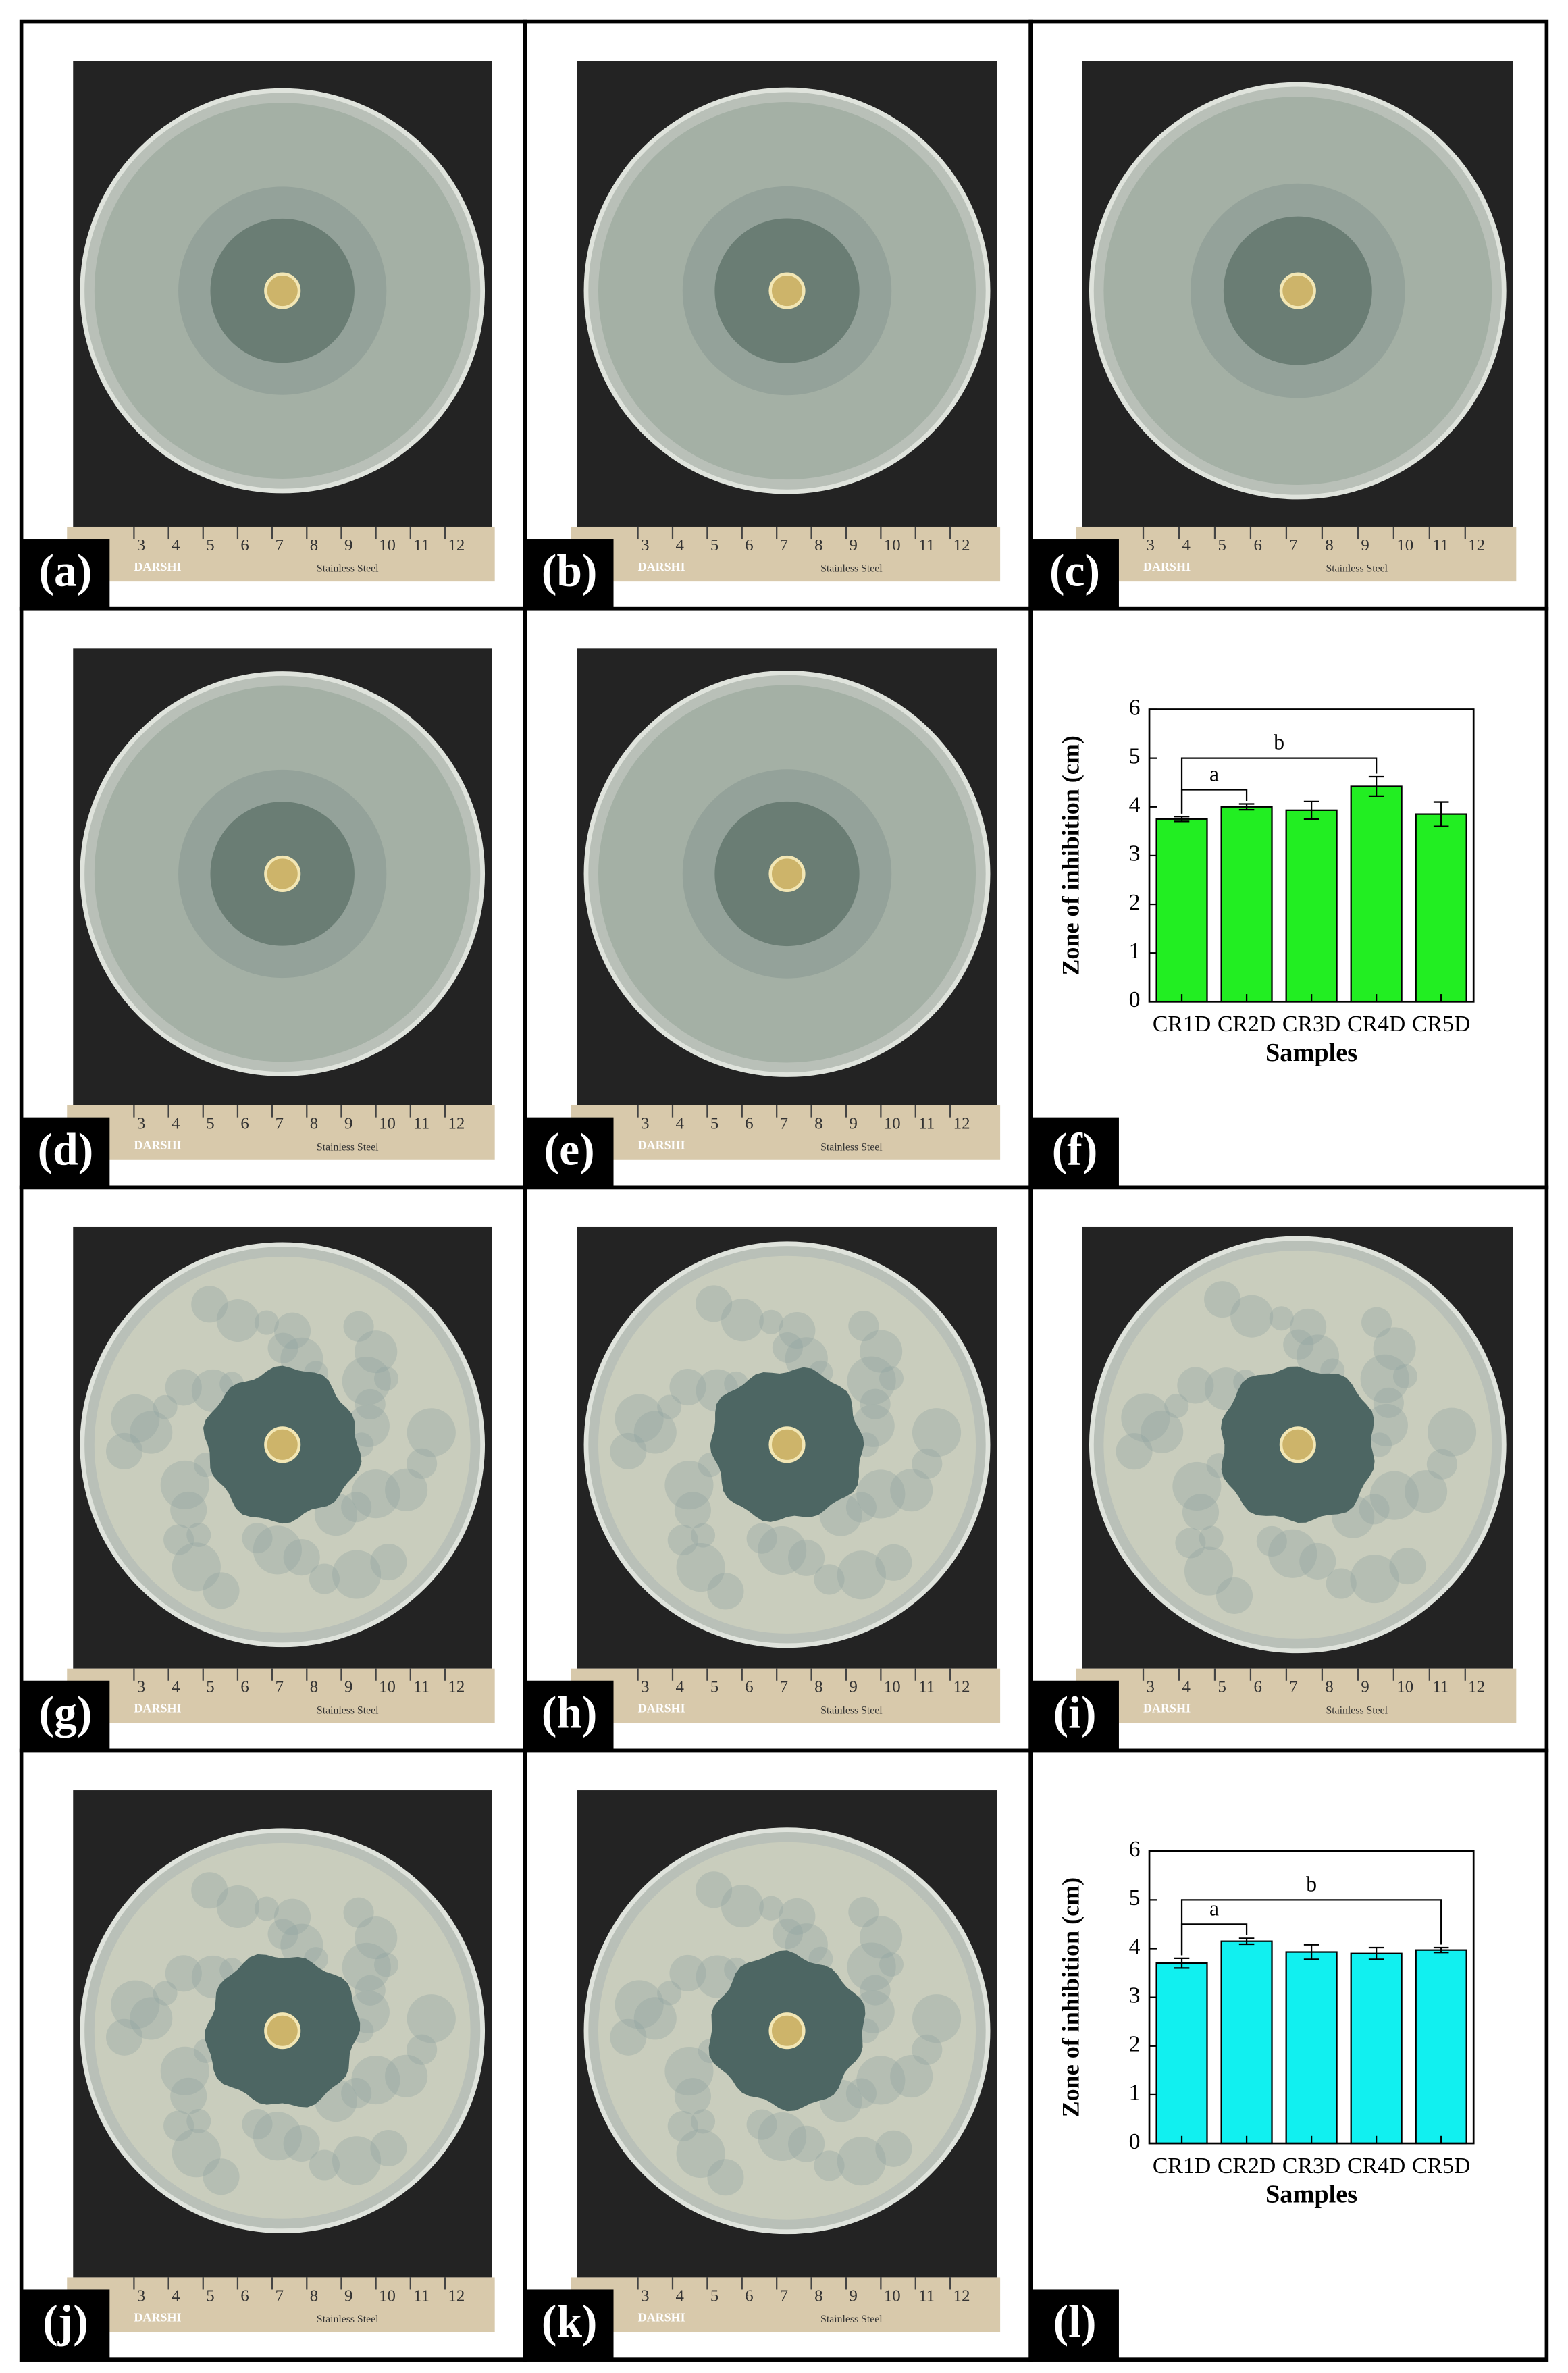 The image size is (1568, 2373). I want to click on y-tick-label: 3, so click(1135, 1995).